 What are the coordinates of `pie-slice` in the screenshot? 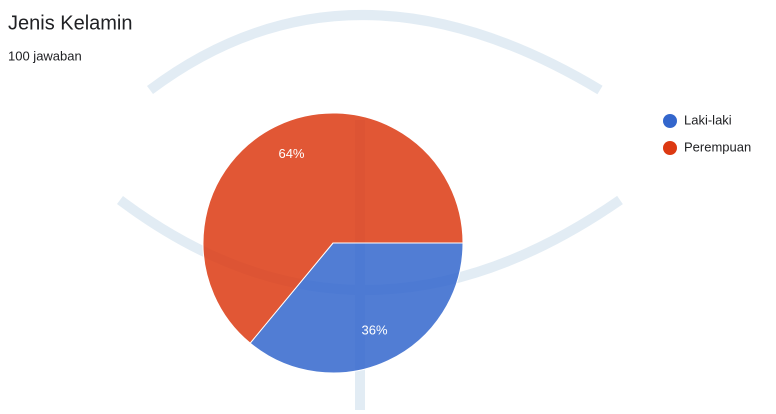 It's located at (356, 308).